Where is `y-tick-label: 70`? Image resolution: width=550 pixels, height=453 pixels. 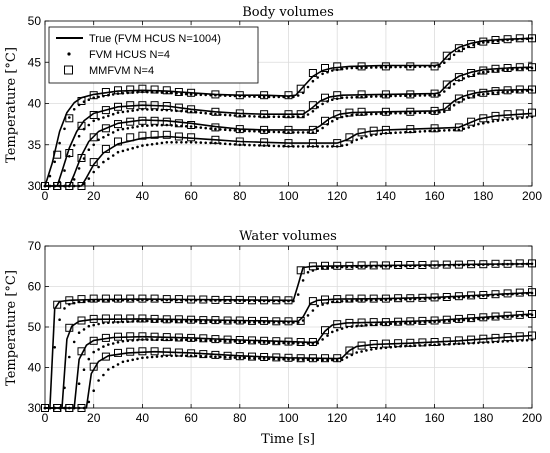
y-tick-label: 70 is located at coordinates (35, 246).